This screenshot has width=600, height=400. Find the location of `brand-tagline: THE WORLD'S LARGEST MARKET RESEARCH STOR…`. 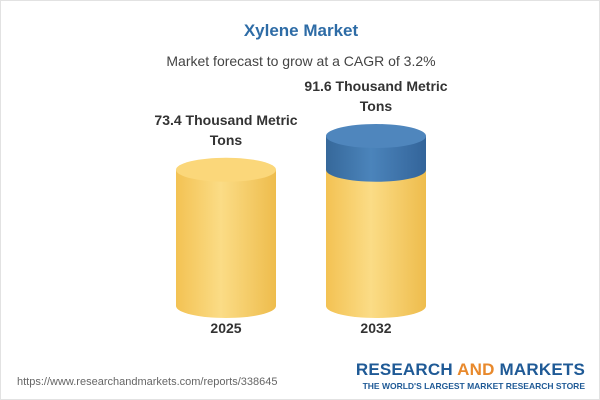

brand-tagline: THE WORLD'S LARGEST MARKET RESEARCH STOR… is located at coordinates (473, 386).